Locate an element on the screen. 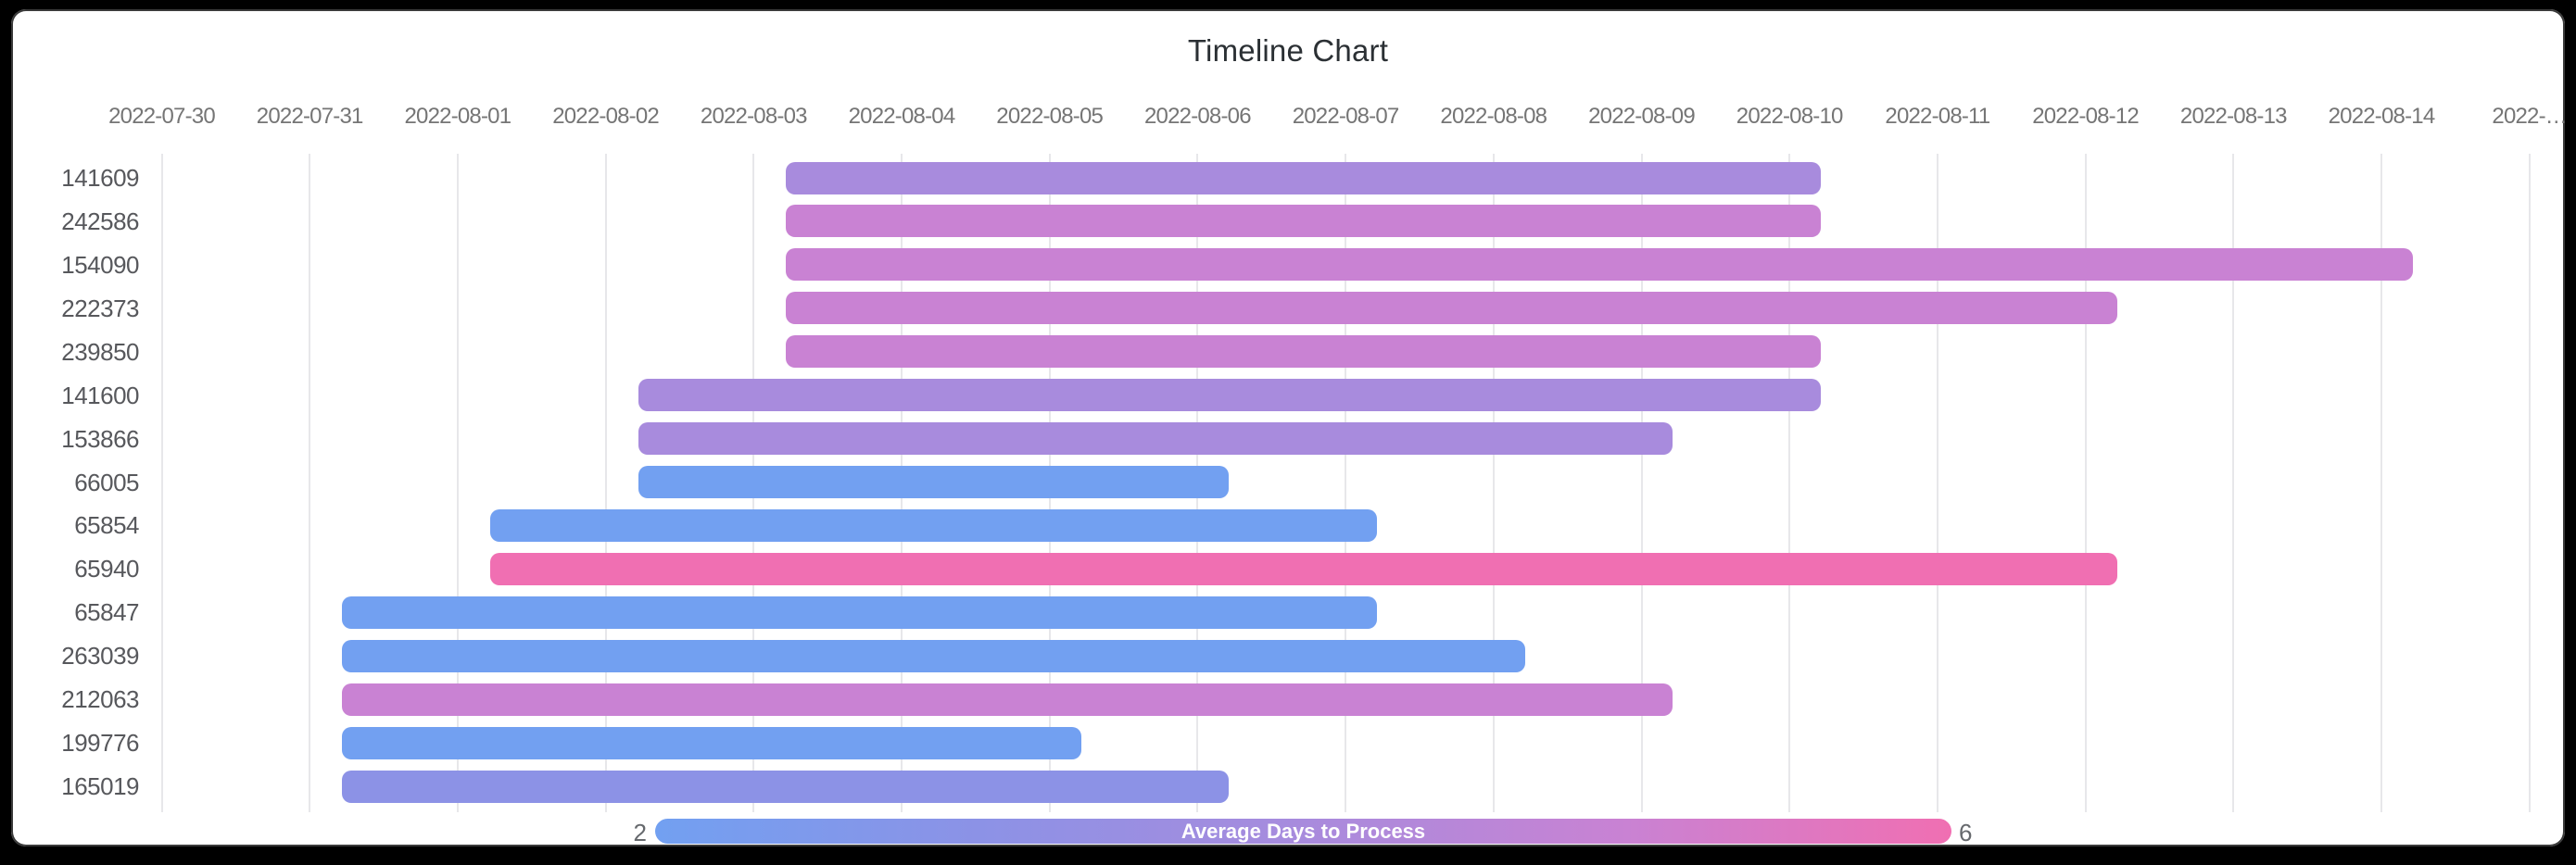 The image size is (2576, 865). row-label: 263039 is located at coordinates (100, 656).